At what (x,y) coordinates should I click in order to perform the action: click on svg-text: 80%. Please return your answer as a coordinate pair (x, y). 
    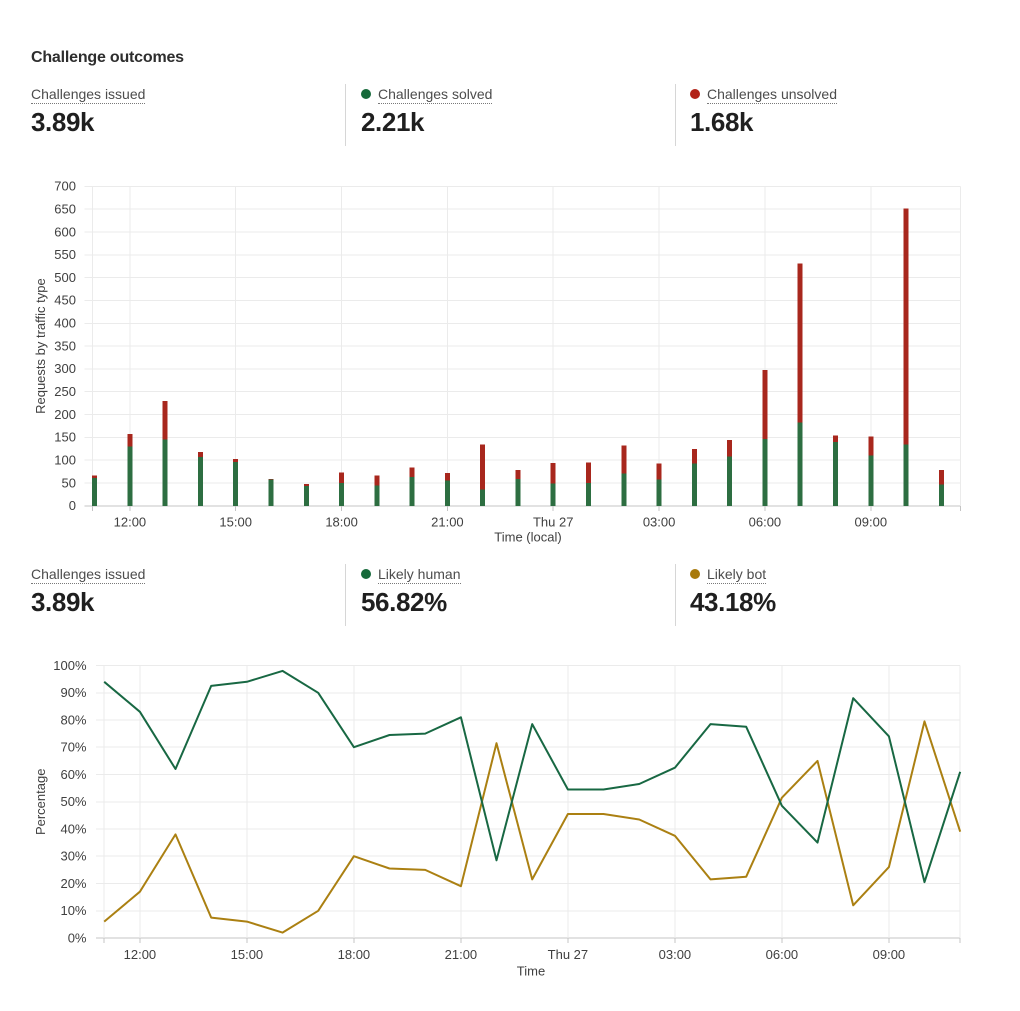
    Looking at the image, I should click on (73, 719).